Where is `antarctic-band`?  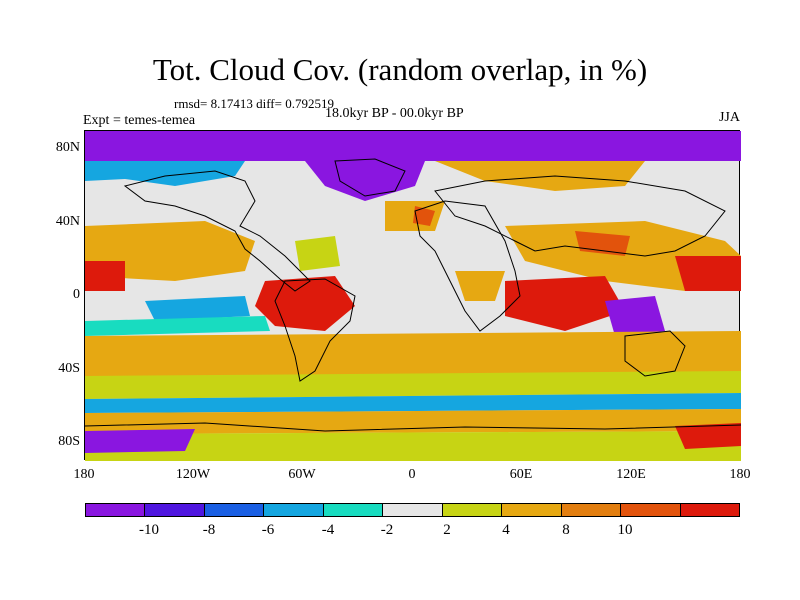 antarctic-band is located at coordinates (413, 446).